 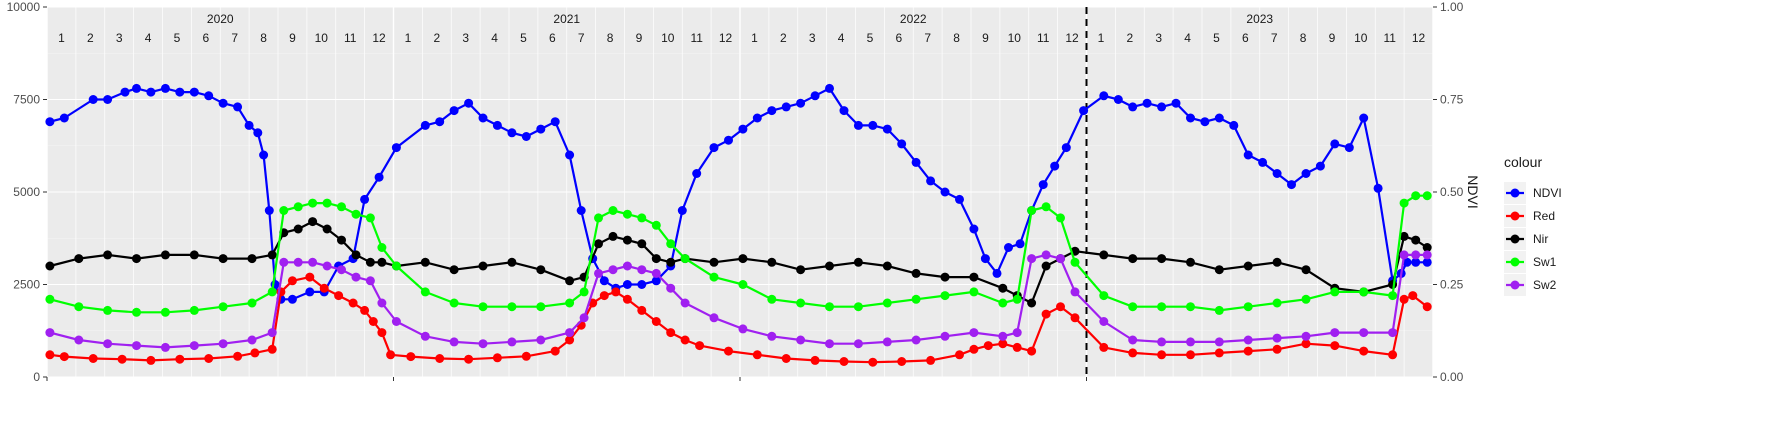 I want to click on year-label: 2021, so click(x=566, y=19).